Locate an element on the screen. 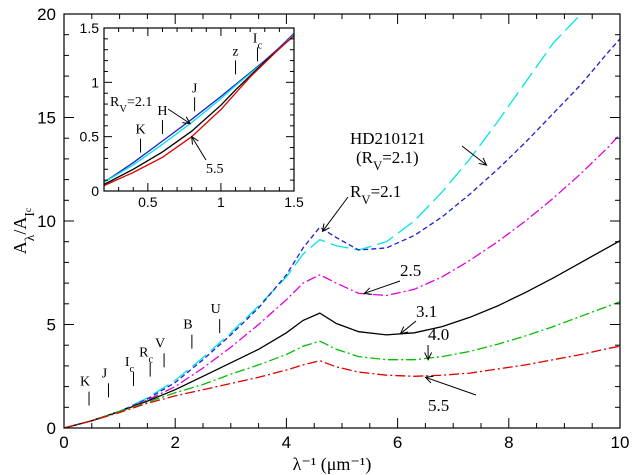 The image size is (636, 475). inset-annot-rv21: RV=2.1 is located at coordinates (131, 105).